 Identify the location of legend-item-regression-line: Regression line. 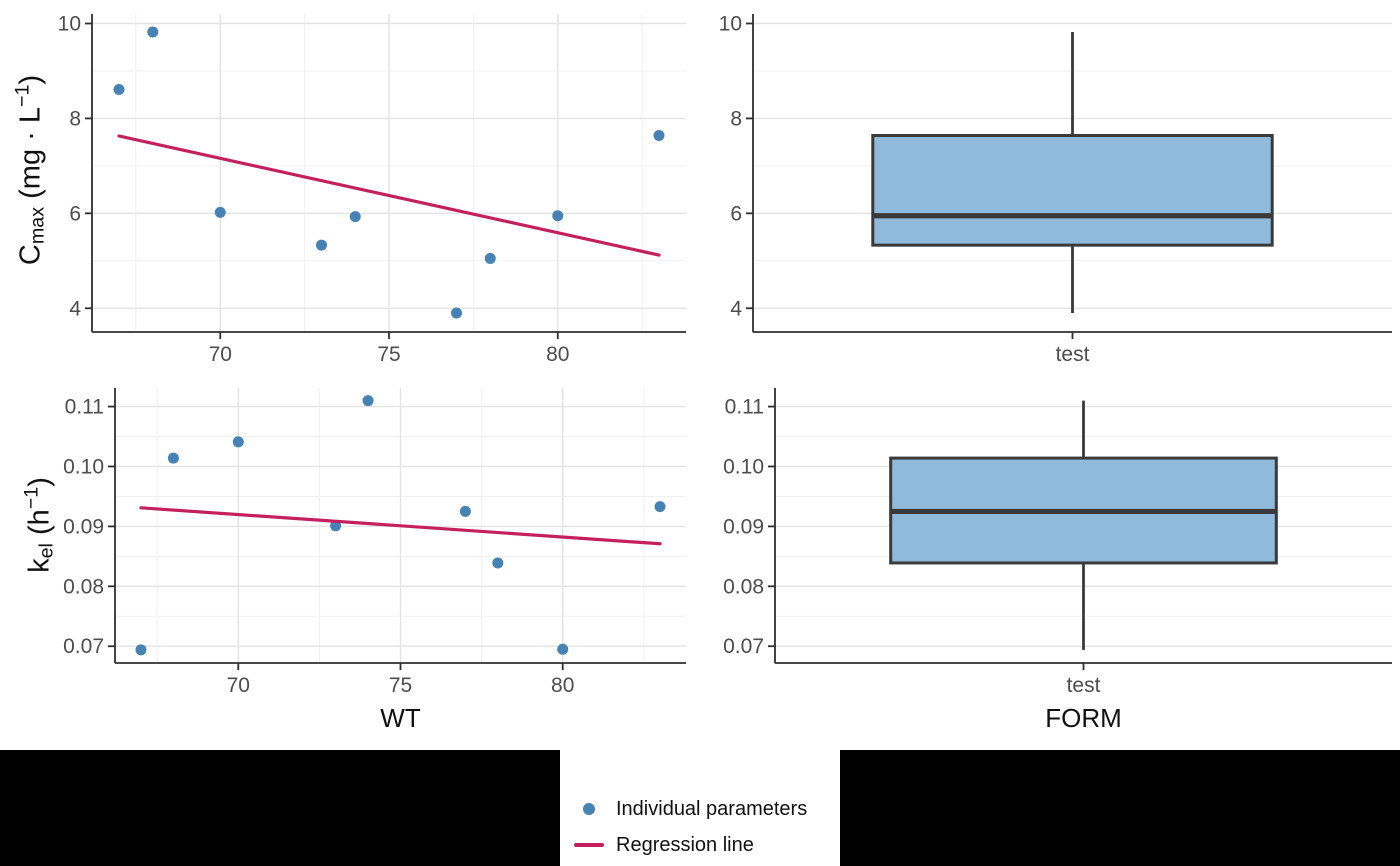
(706, 845).